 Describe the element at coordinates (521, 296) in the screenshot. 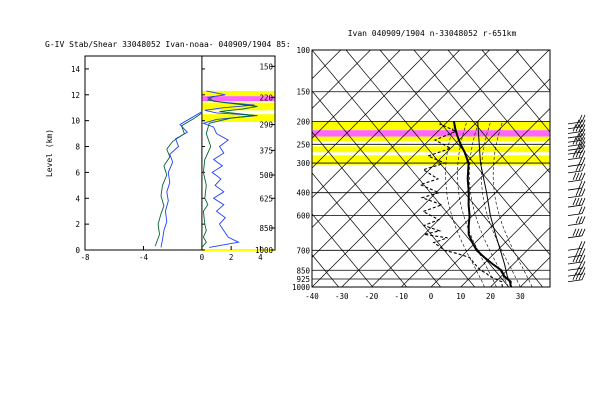

I see `temp-tick-label: 30` at that location.